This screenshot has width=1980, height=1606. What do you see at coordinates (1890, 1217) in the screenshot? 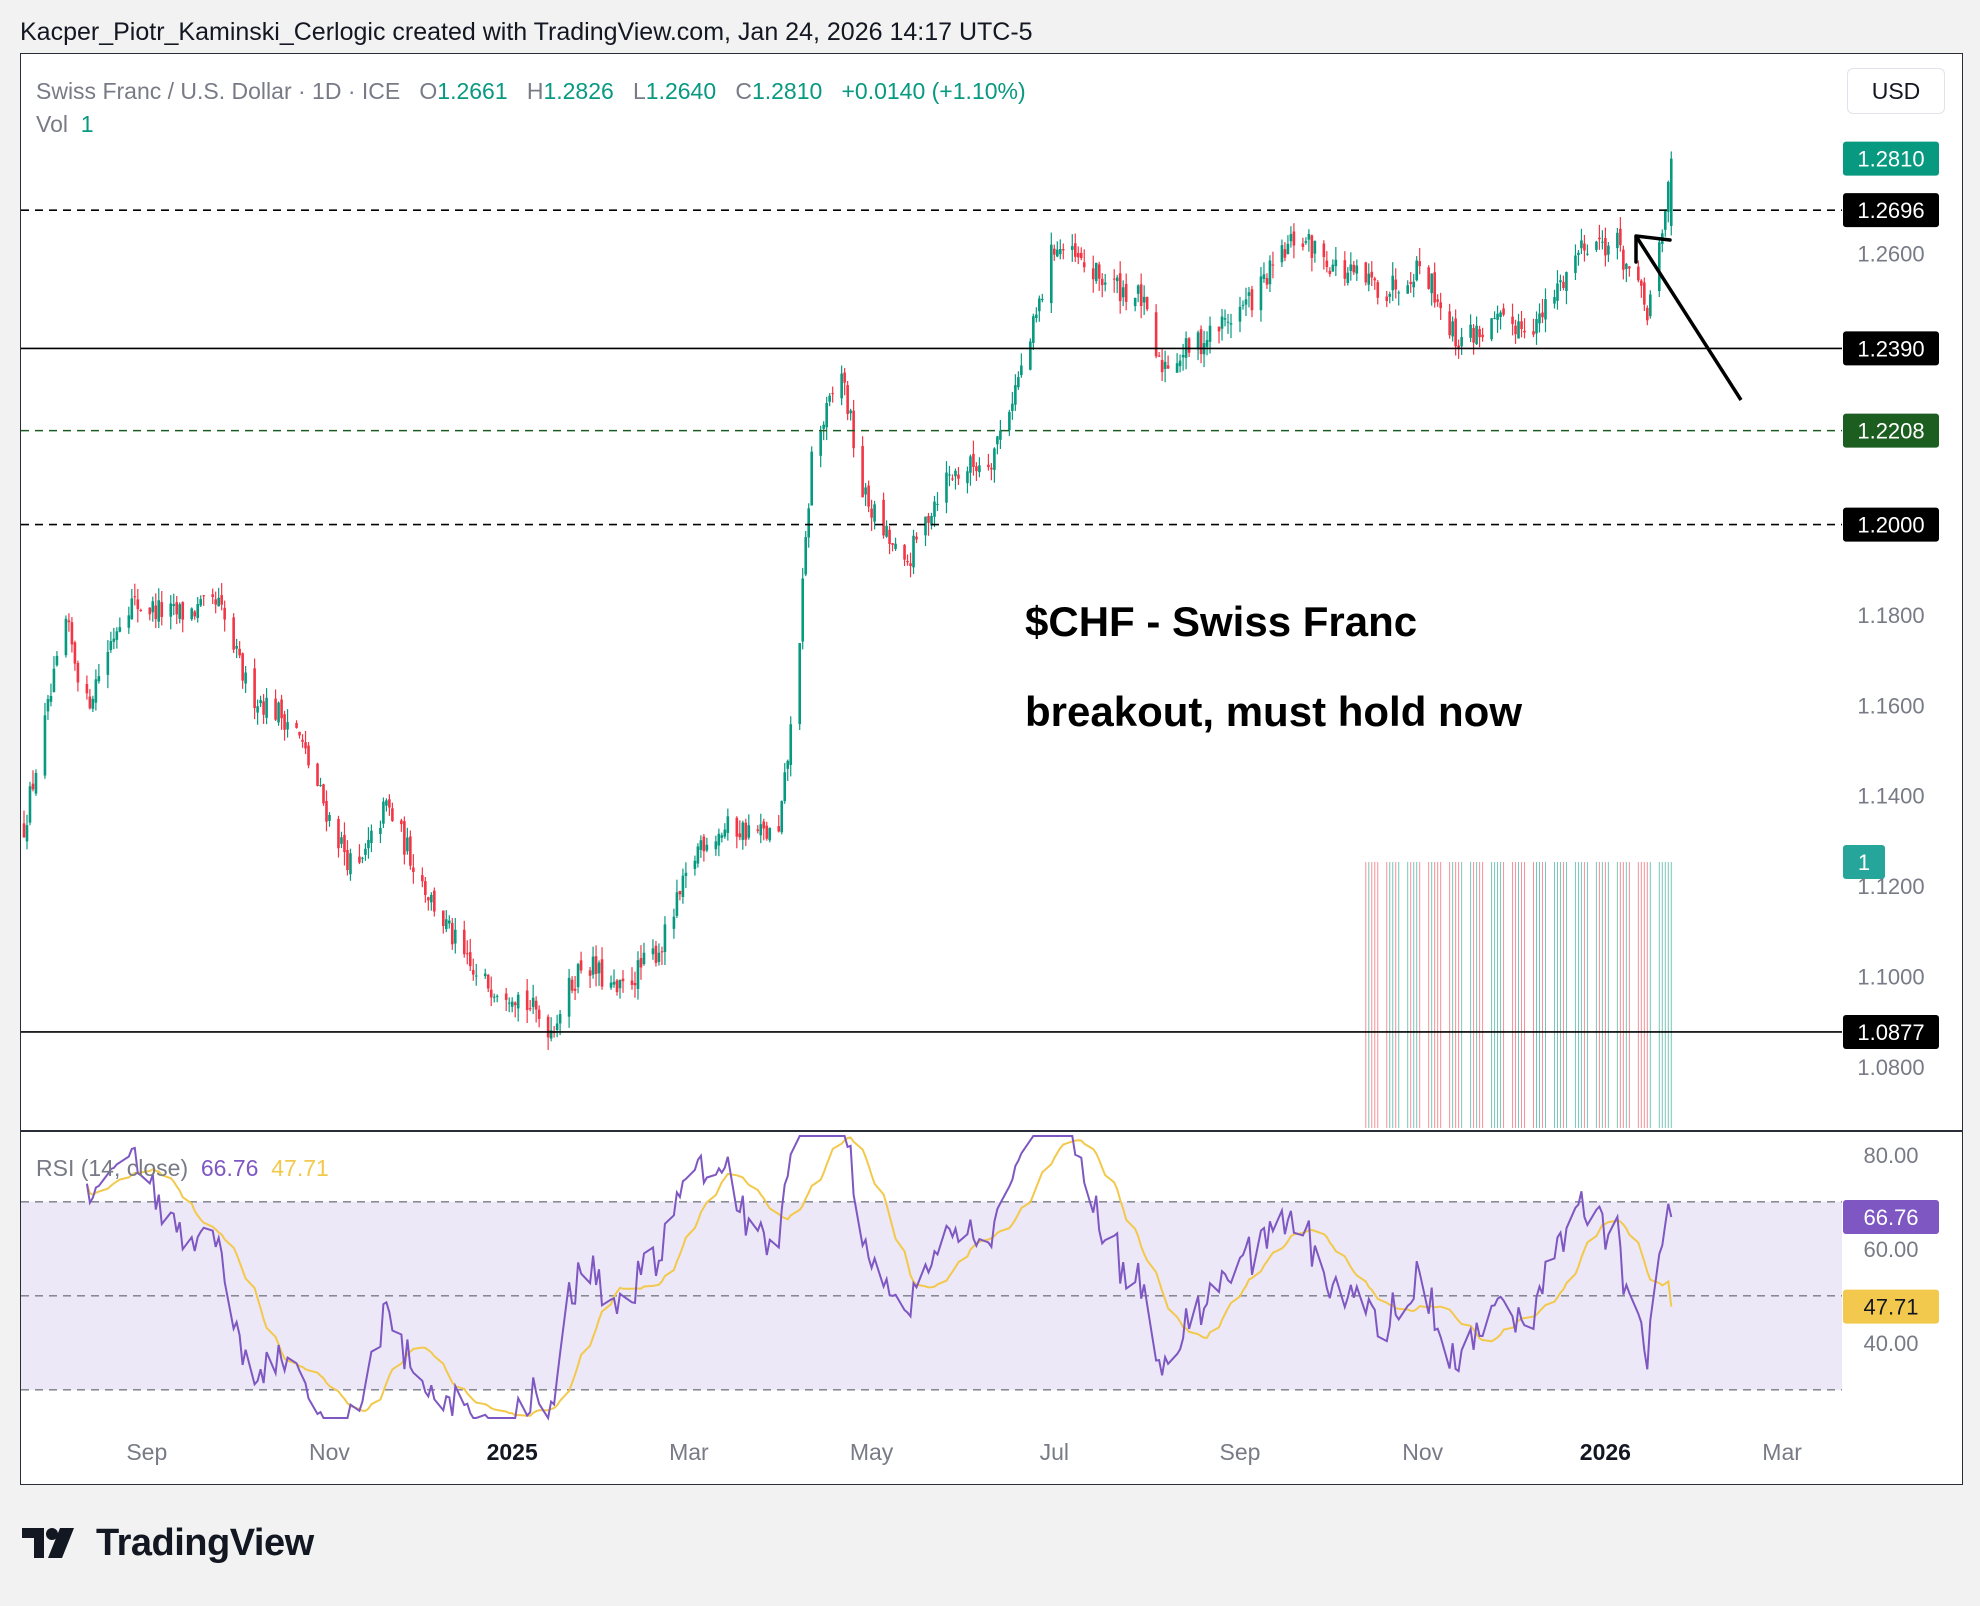
I see `rsi-value-tag-text: 66.76` at bounding box center [1890, 1217].